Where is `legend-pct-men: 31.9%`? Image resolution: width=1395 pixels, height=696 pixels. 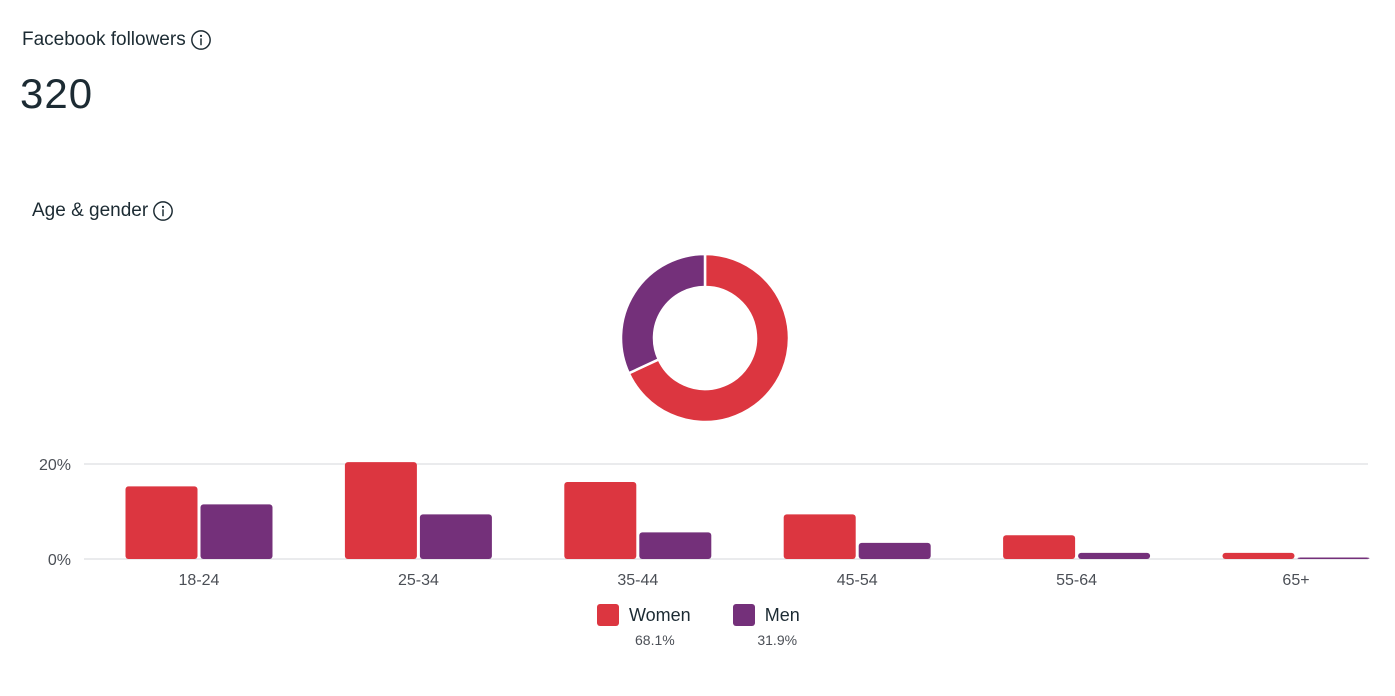 legend-pct-men: 31.9% is located at coordinates (777, 640).